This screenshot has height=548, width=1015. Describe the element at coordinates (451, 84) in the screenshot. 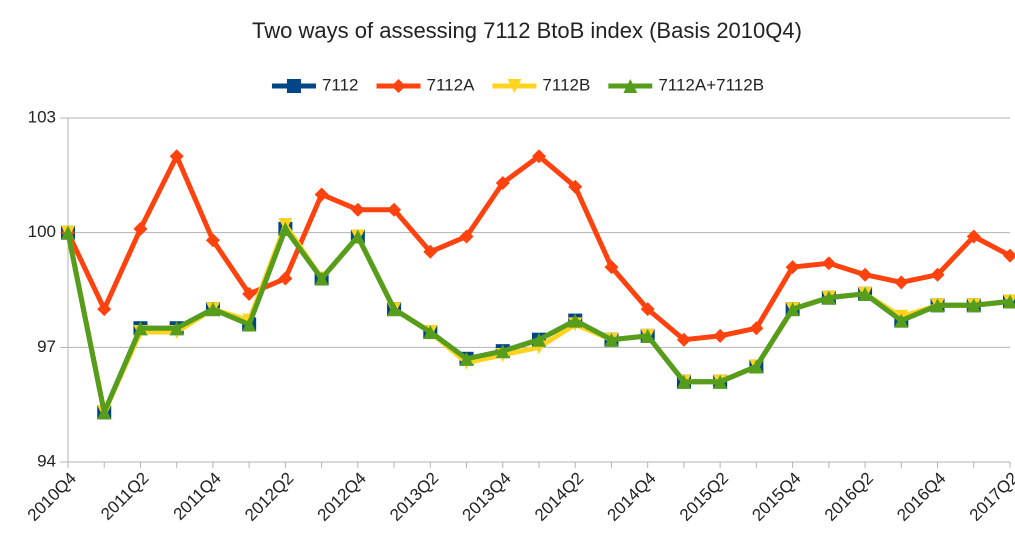

I see `legend-label: 7112A` at that location.